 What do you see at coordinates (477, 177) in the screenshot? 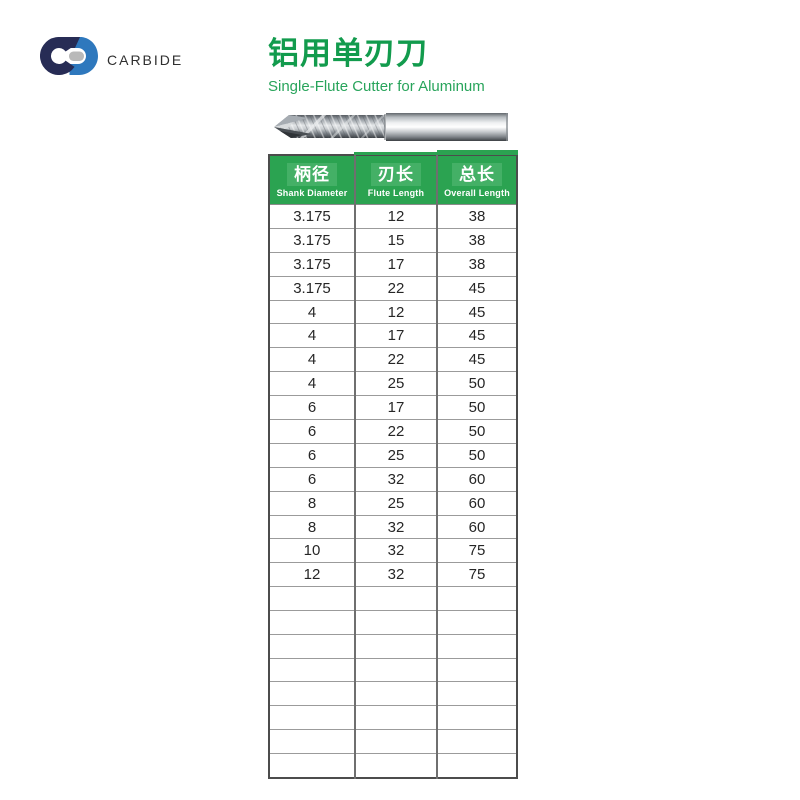
I see `column-header-overall-length: 总长 Overall Length` at bounding box center [477, 177].